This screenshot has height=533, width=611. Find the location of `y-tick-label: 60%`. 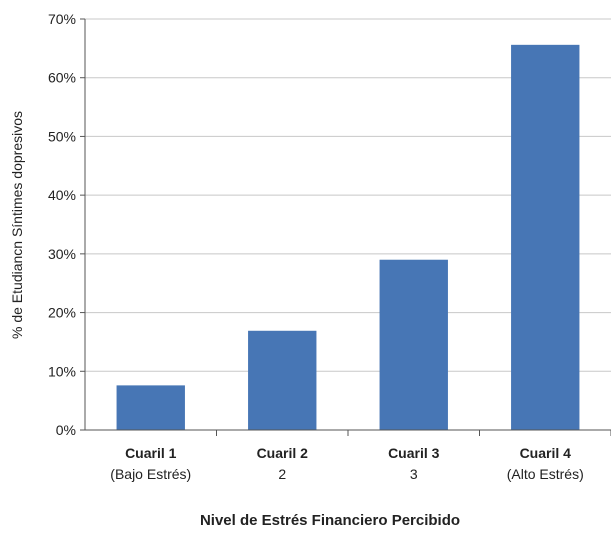

y-tick-label: 60% is located at coordinates (62, 78).